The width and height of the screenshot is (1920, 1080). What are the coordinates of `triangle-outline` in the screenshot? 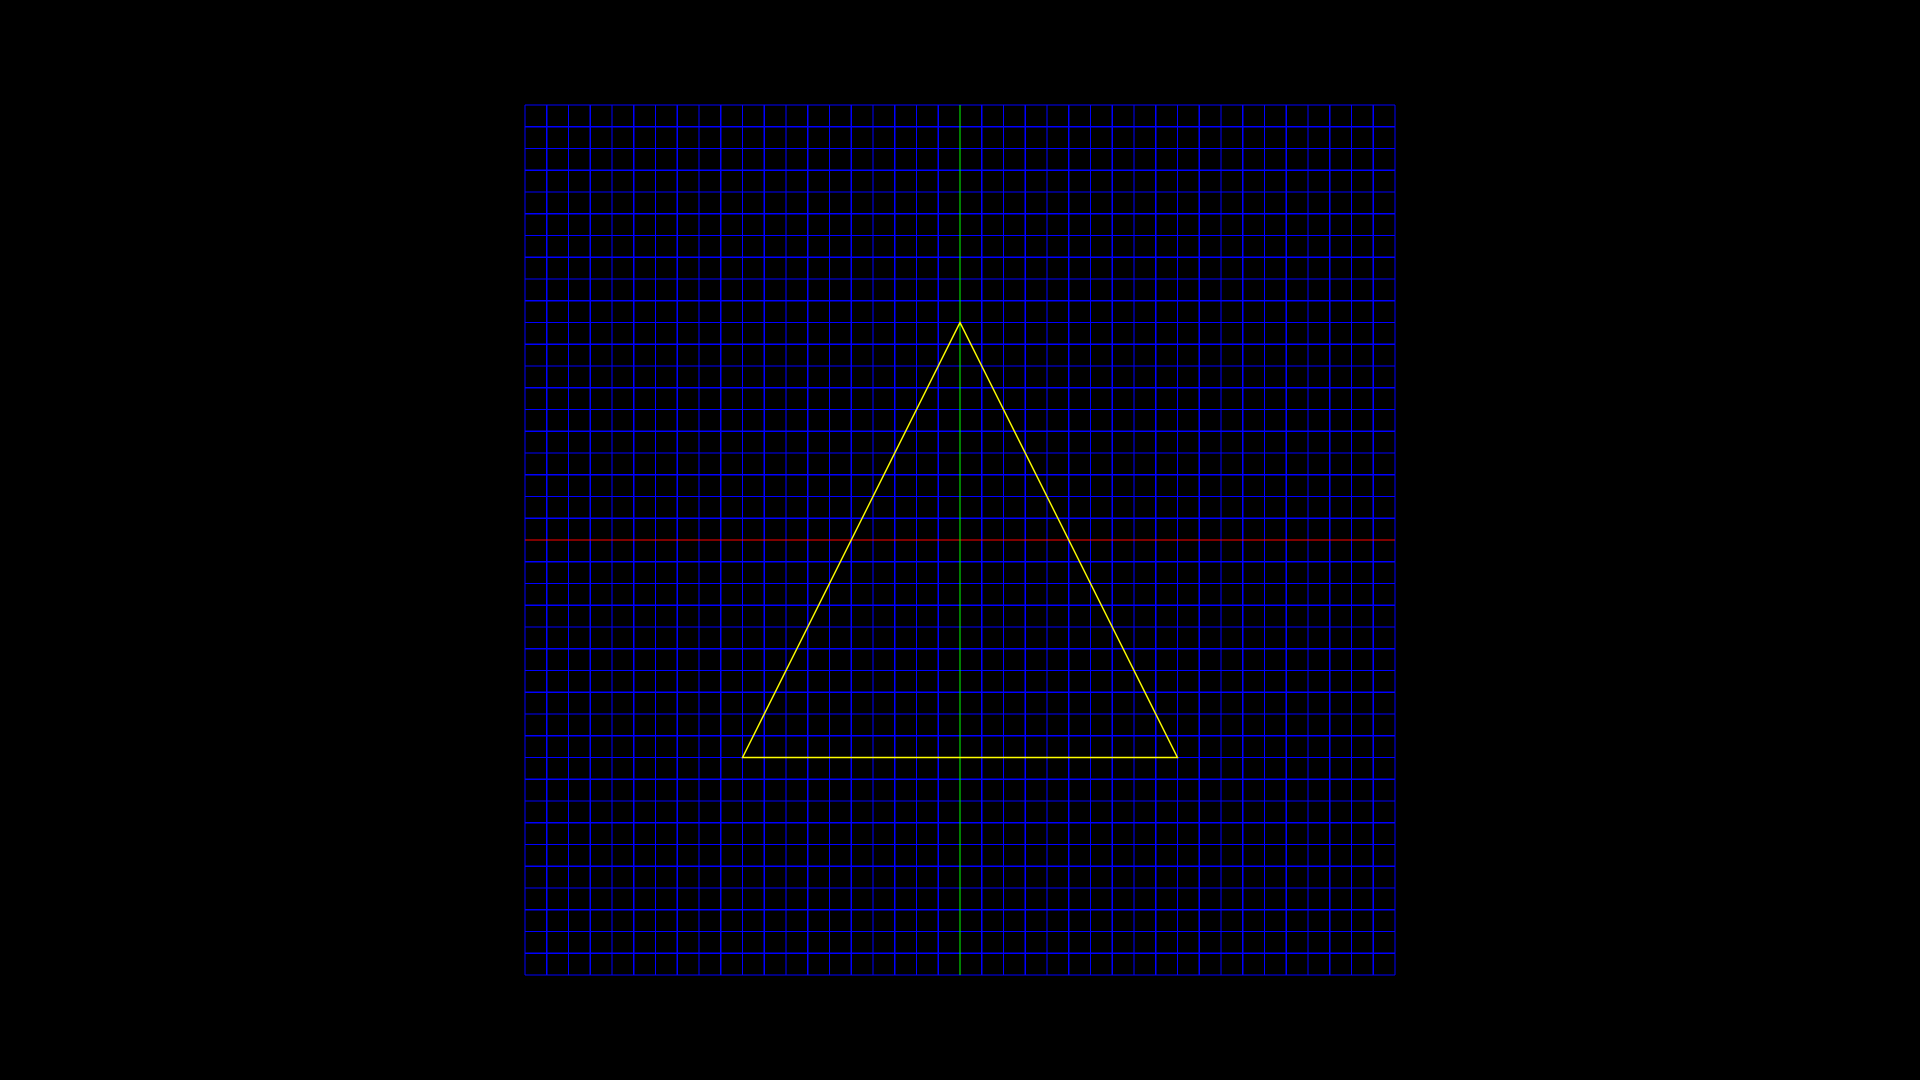 It's located at (960, 539).